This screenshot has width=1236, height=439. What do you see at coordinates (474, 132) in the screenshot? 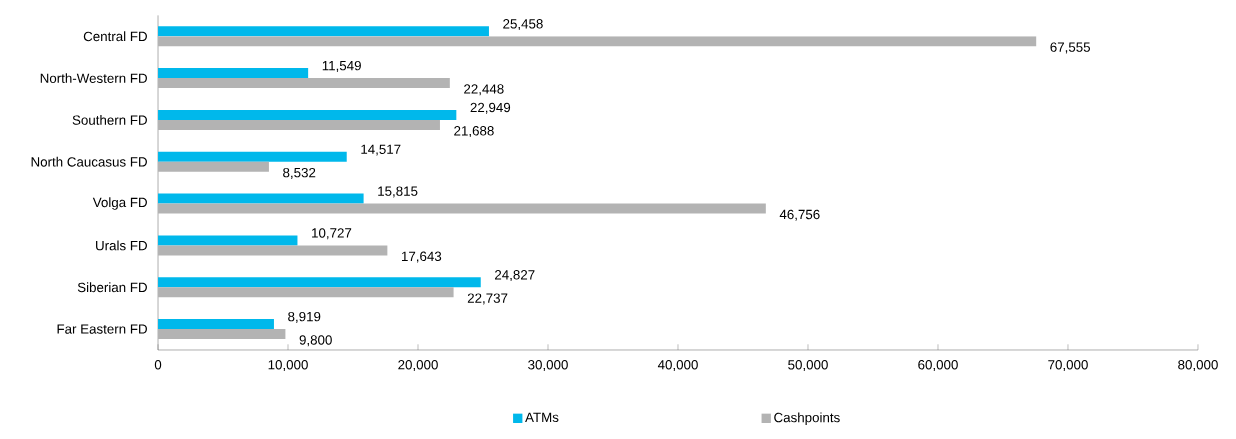
I see `data-label: 21,688` at bounding box center [474, 132].